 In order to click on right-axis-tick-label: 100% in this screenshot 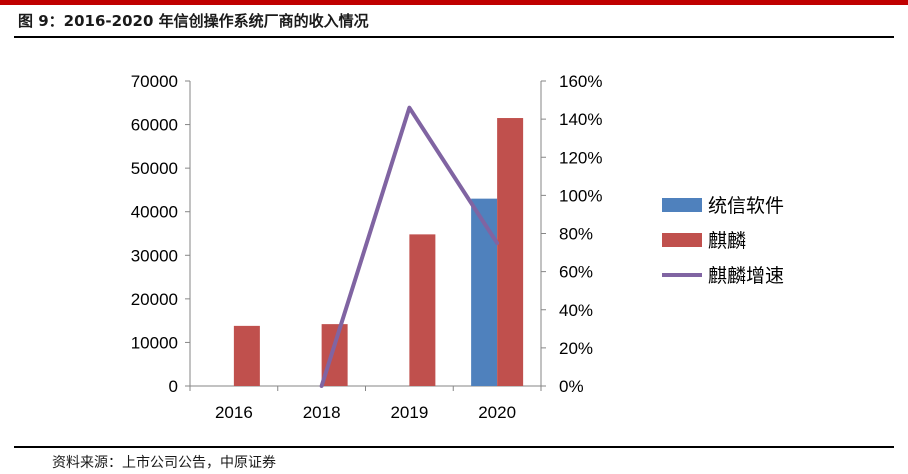, I will do `click(580, 195)`.